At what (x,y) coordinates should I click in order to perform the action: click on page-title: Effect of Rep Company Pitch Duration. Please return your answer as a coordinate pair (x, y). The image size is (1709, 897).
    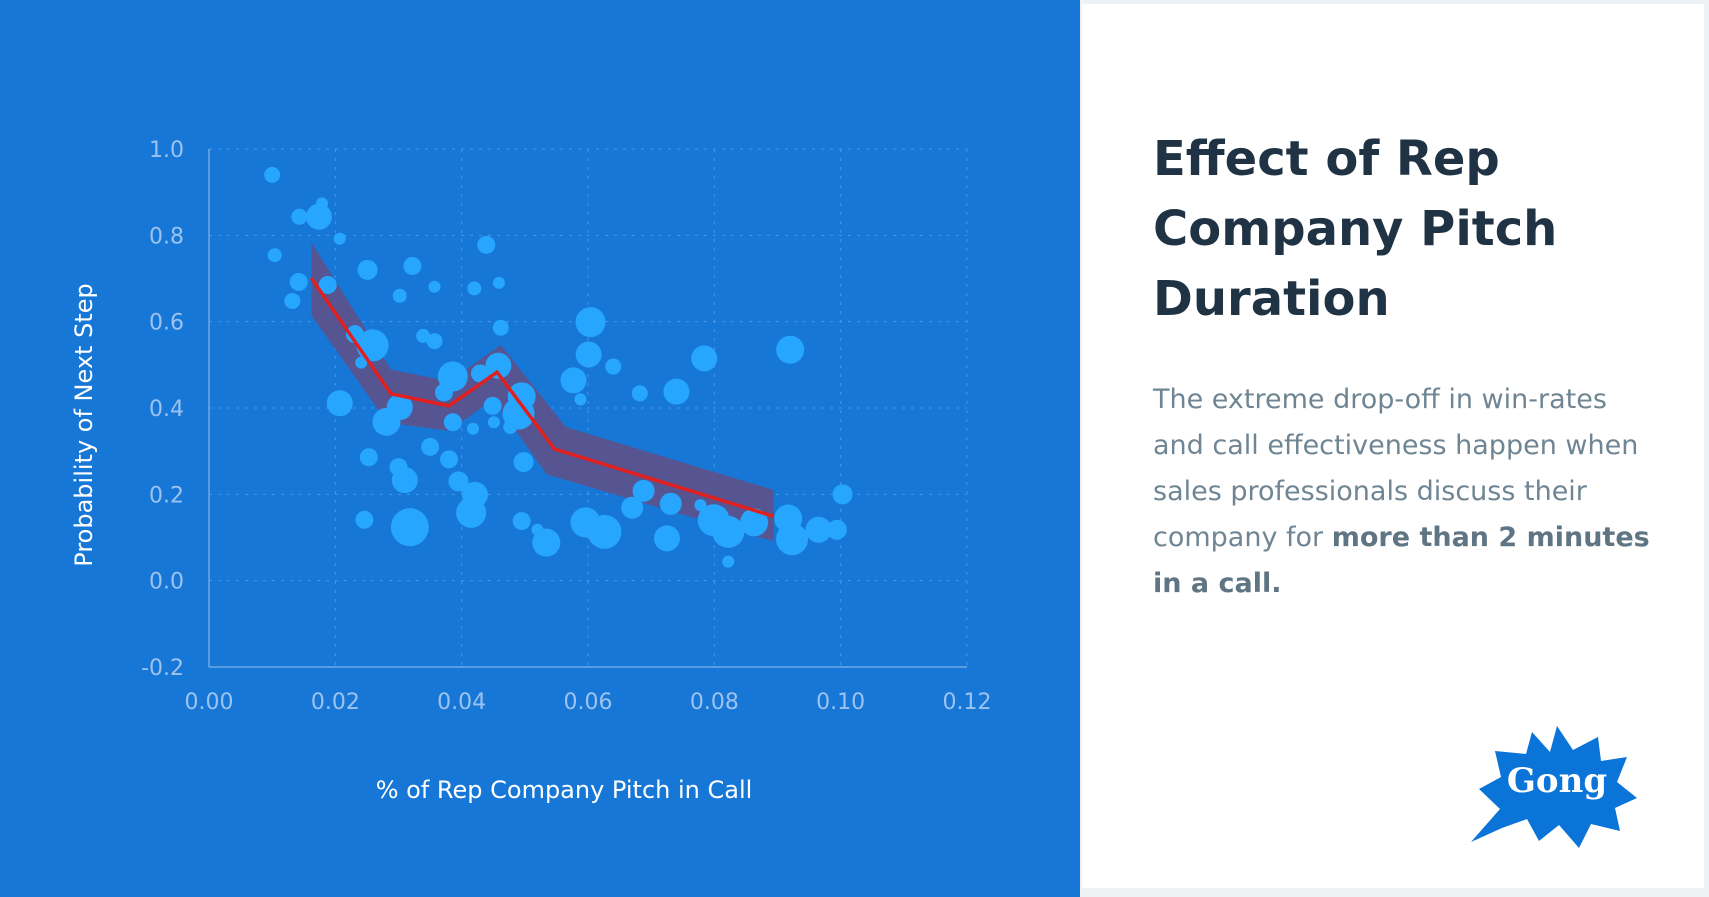
    Looking at the image, I should click on (1355, 229).